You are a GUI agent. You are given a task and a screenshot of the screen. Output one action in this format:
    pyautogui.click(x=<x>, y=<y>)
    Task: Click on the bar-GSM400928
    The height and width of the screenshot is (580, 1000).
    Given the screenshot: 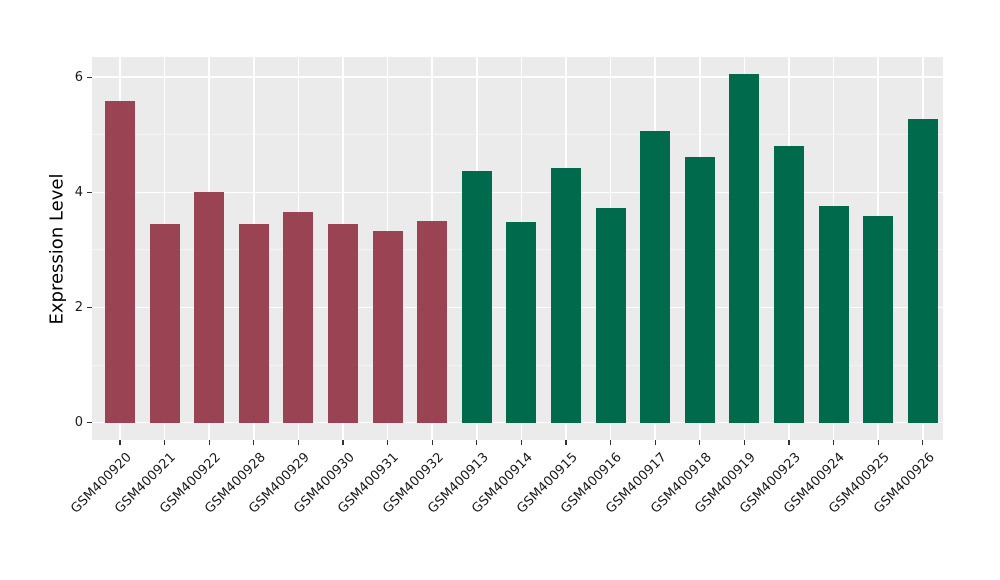 What is the action you would take?
    pyautogui.click(x=253, y=323)
    